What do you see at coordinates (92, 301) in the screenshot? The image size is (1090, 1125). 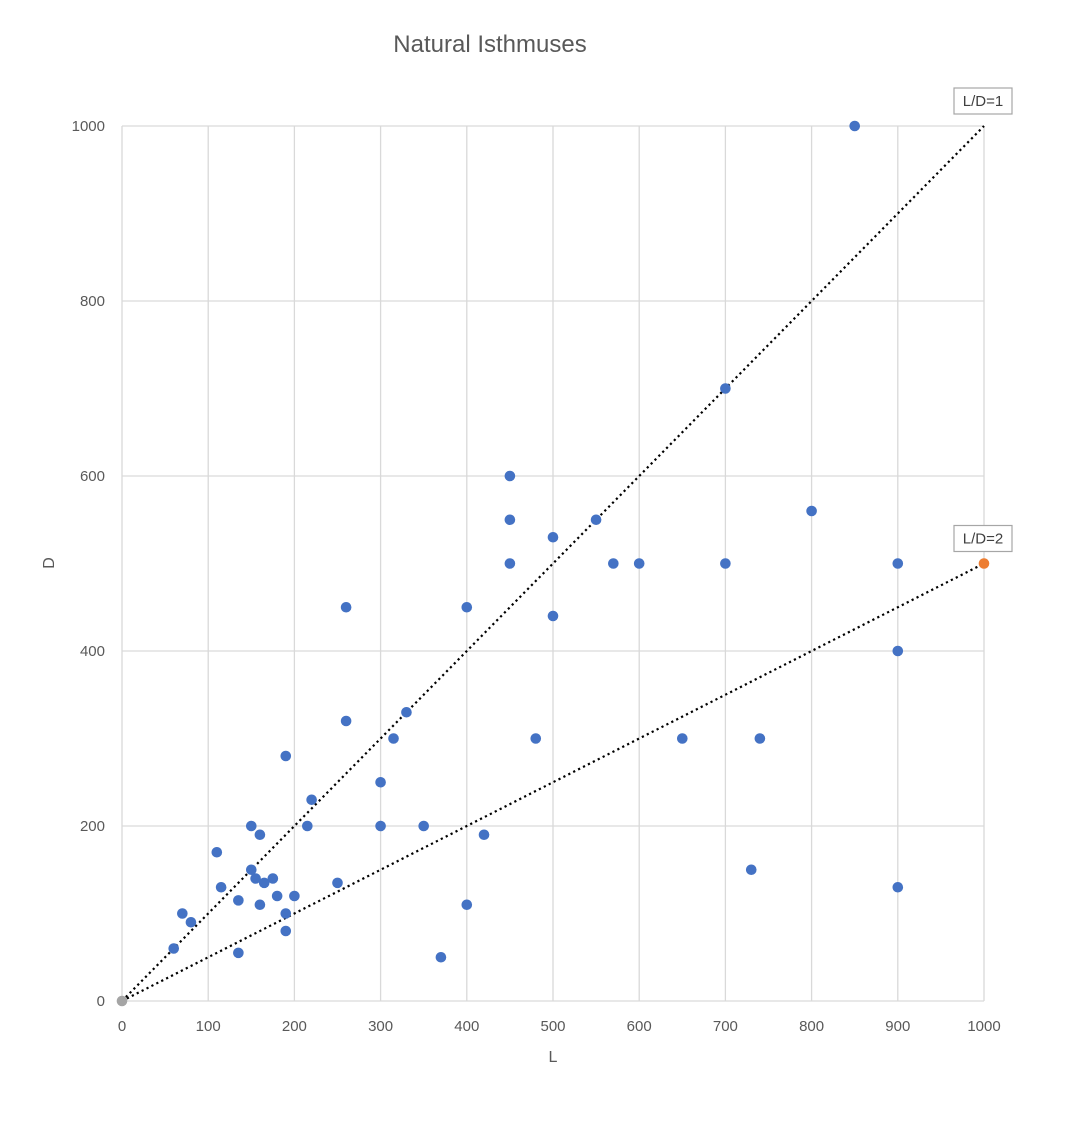 I see `y-tick-label: 800` at bounding box center [92, 301].